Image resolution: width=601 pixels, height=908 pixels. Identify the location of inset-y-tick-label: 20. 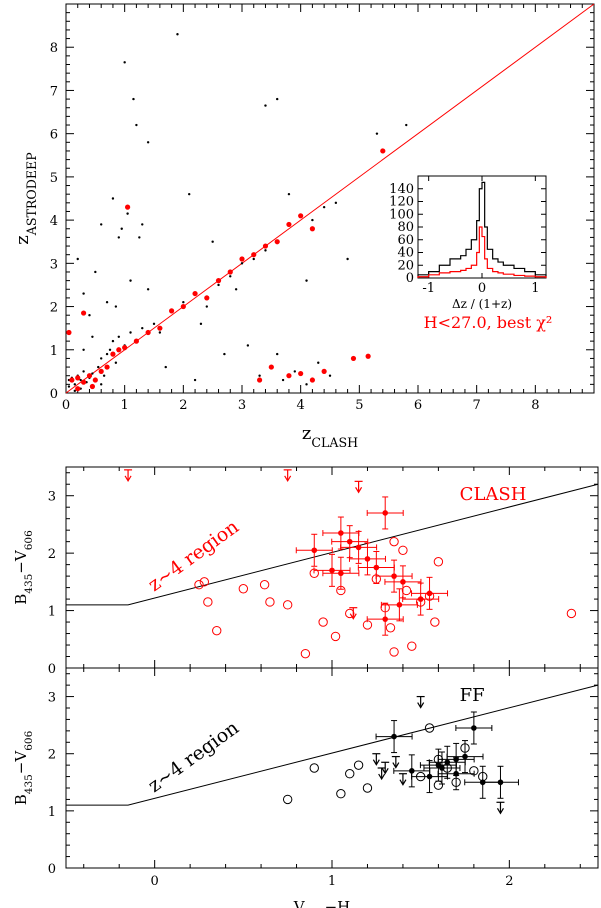
(405, 265).